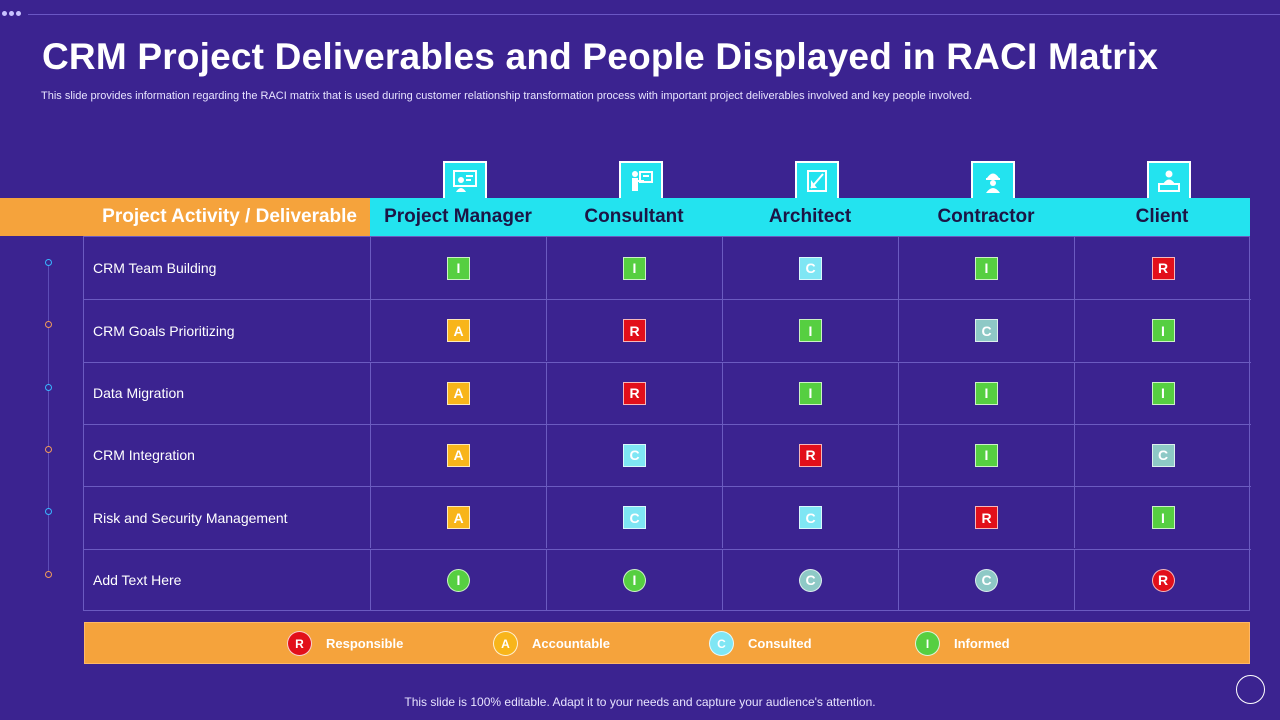 This screenshot has height=720, width=1280. I want to click on corner-circle-icon, so click(1250, 689).